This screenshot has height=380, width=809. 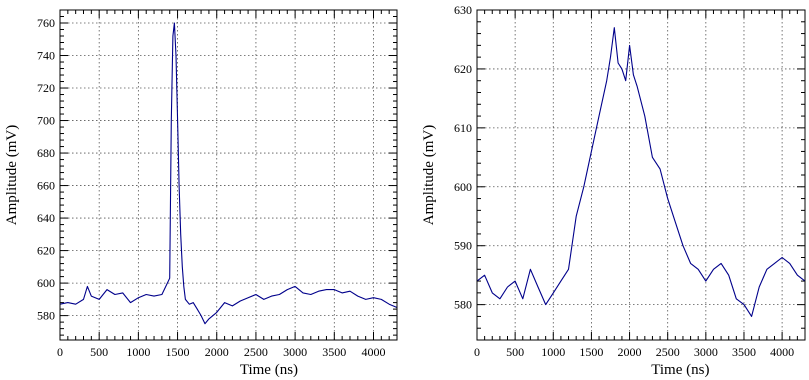 What do you see at coordinates (46, 316) in the screenshot?
I see `left-chart-y-tick-label: 580` at bounding box center [46, 316].